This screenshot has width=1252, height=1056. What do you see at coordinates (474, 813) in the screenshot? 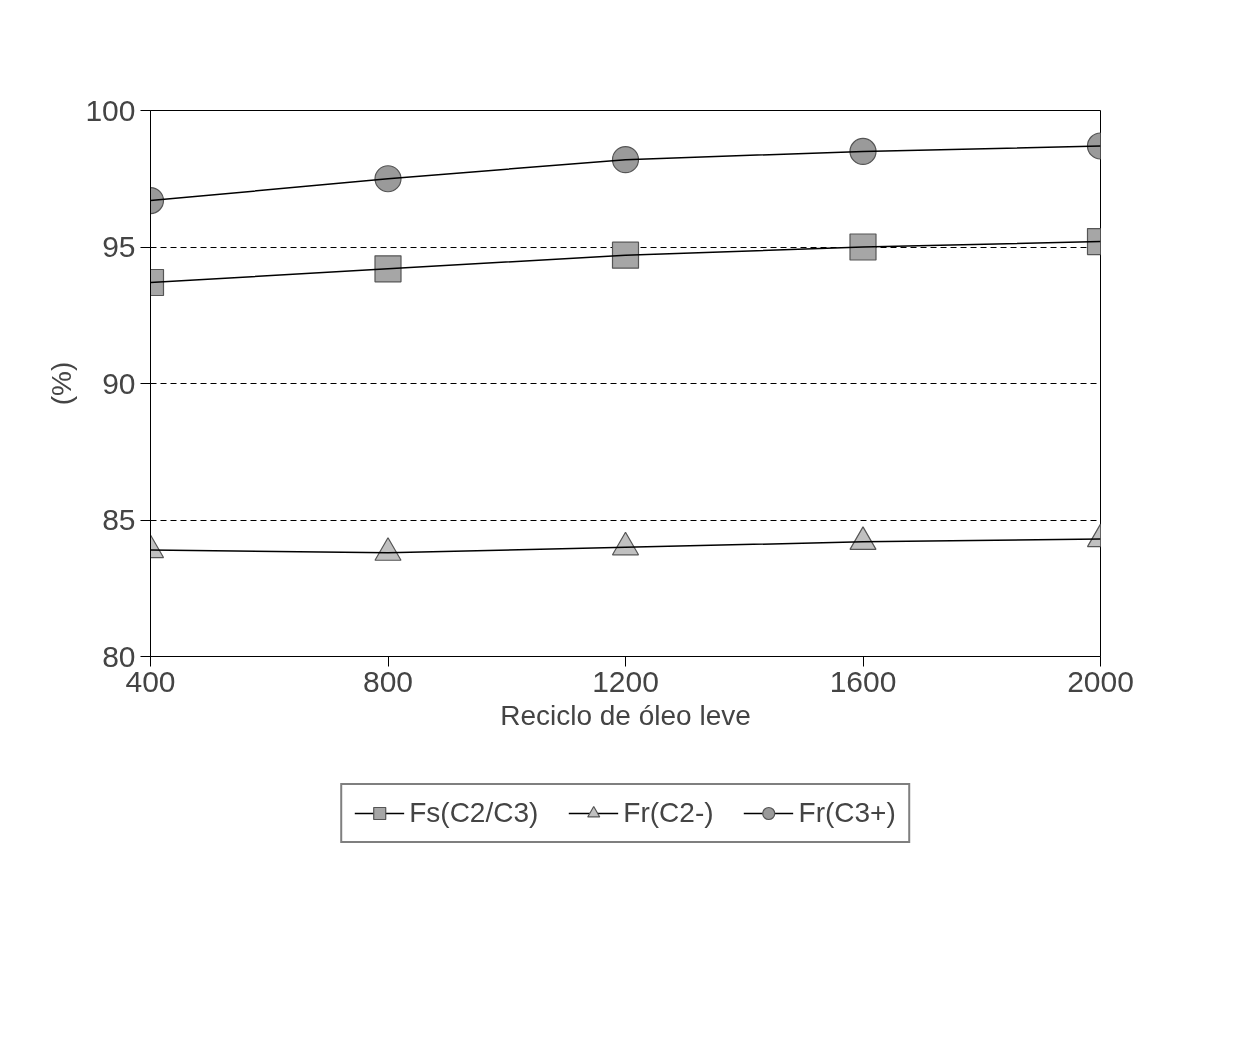
I see `legend-label: Fs(C2/C3)` at bounding box center [474, 813].